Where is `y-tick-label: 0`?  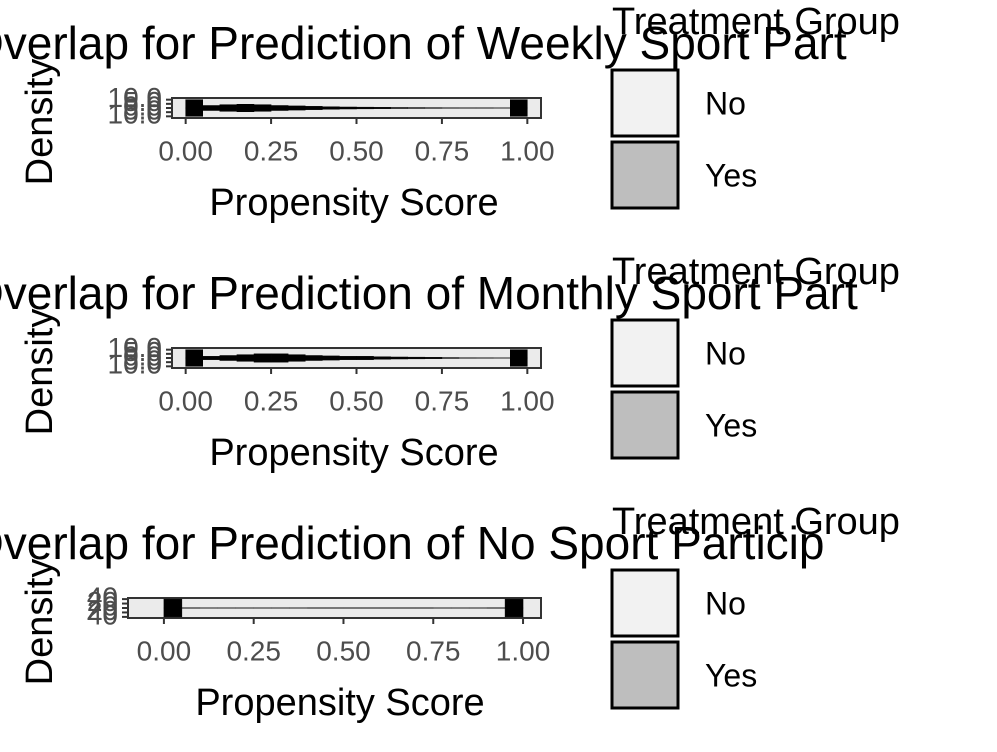
y-tick-label: 0 is located at coordinates (110, 605).